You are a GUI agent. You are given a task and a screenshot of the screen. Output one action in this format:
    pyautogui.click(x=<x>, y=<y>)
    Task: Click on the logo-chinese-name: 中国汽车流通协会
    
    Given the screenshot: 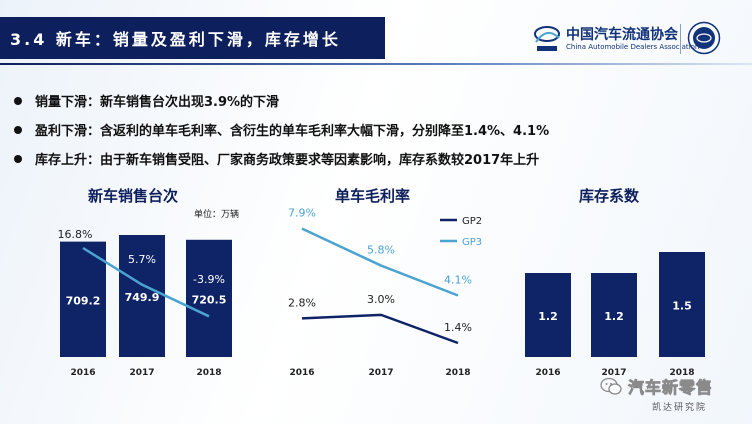 What is the action you would take?
    pyautogui.click(x=622, y=35)
    